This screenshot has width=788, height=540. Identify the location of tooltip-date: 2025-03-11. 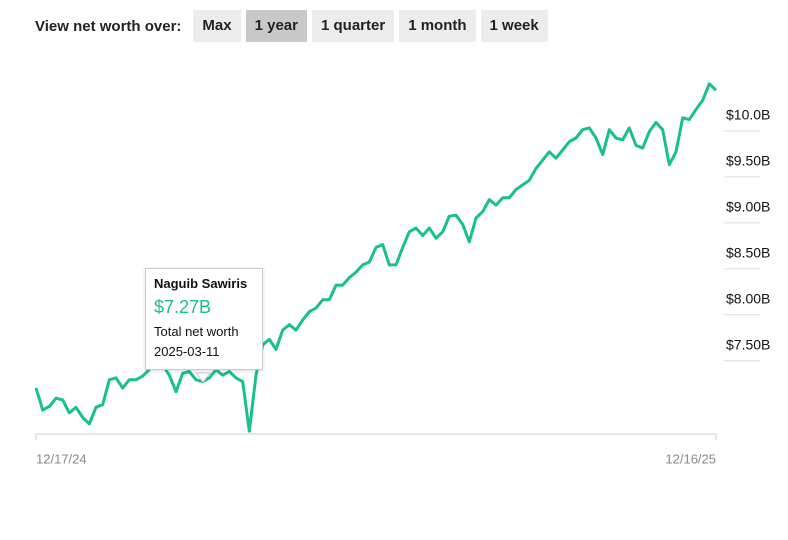
(187, 351).